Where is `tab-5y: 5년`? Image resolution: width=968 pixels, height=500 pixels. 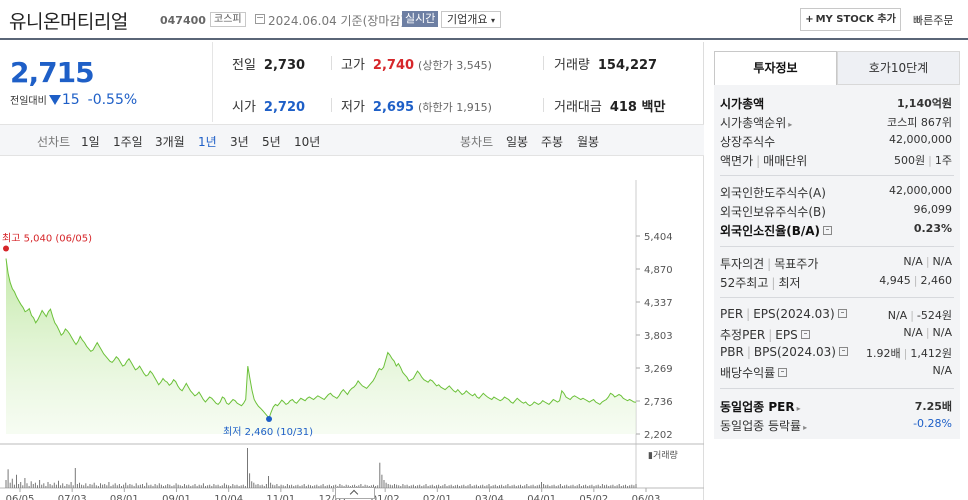 tab-5y: 5년 is located at coordinates (271, 142).